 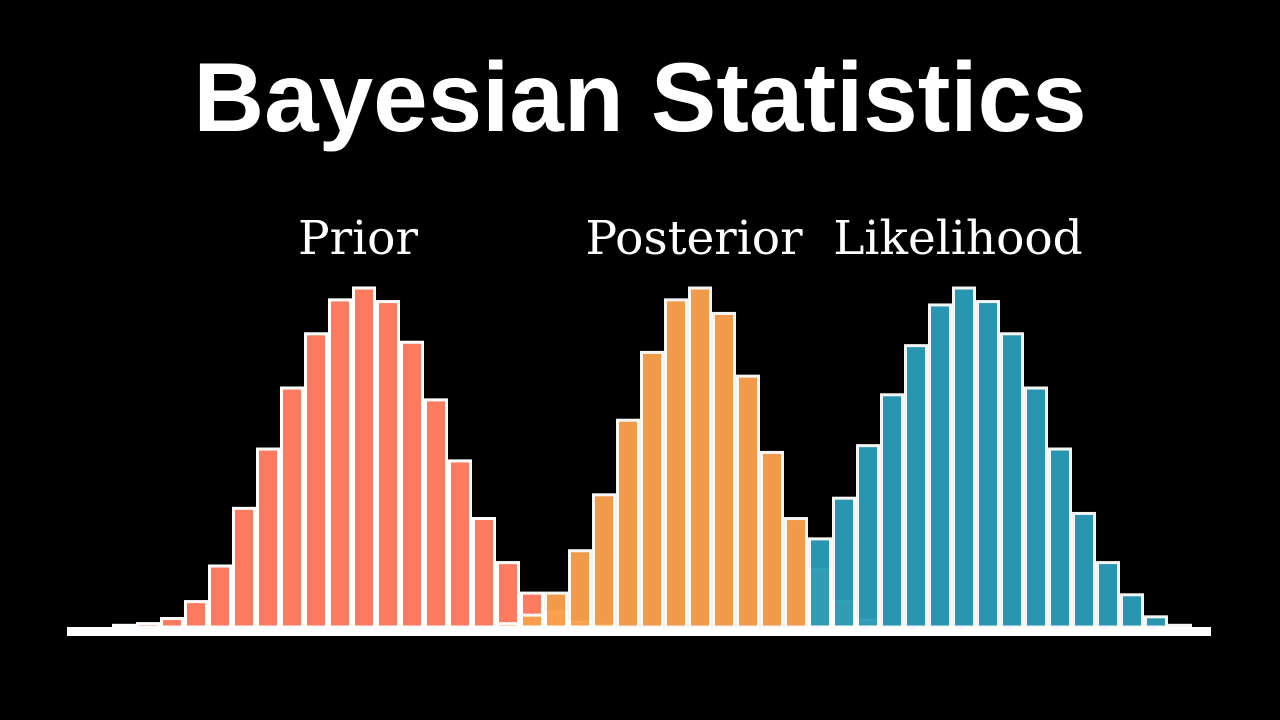 What do you see at coordinates (358, 238) in the screenshot?
I see `series-label-prior: Prior` at bounding box center [358, 238].